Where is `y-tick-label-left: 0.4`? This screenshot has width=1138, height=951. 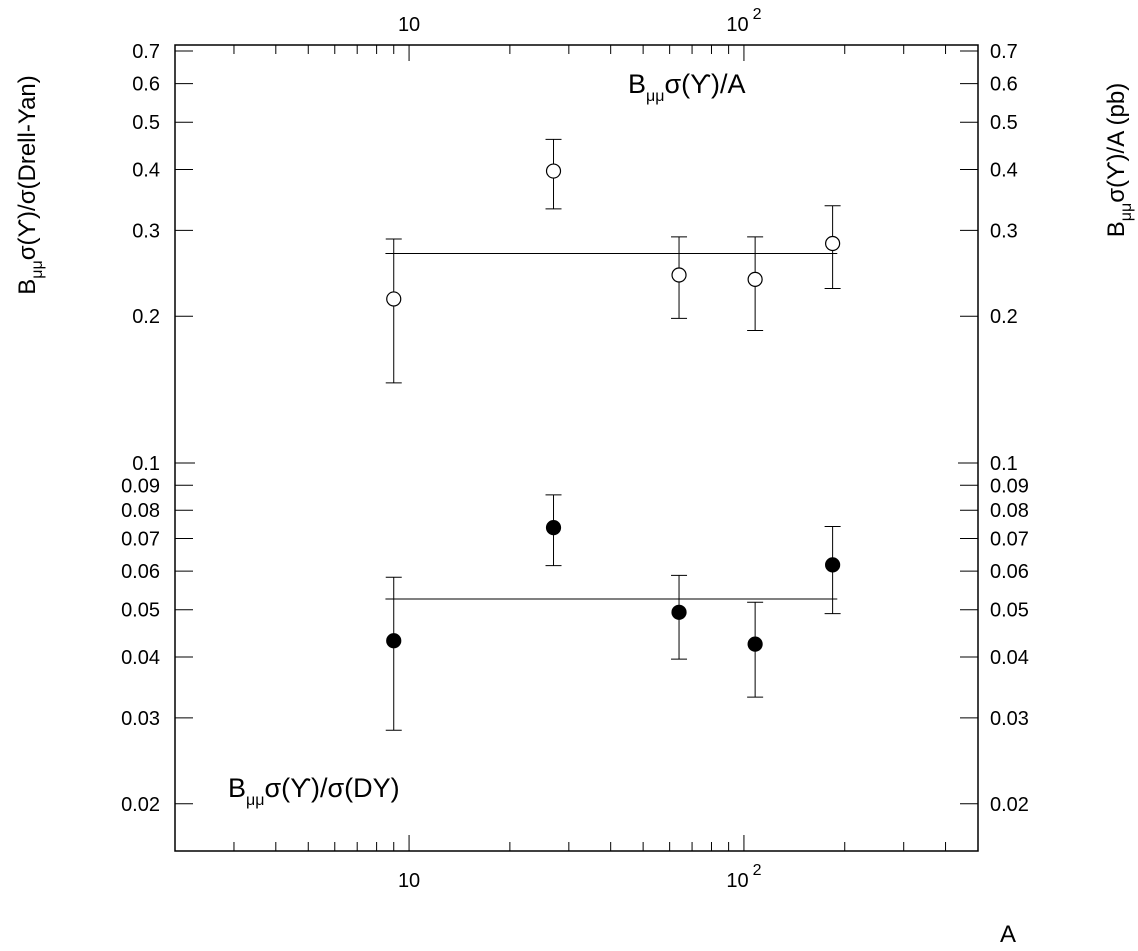
y-tick-label-left: 0.4 is located at coordinates (146, 170).